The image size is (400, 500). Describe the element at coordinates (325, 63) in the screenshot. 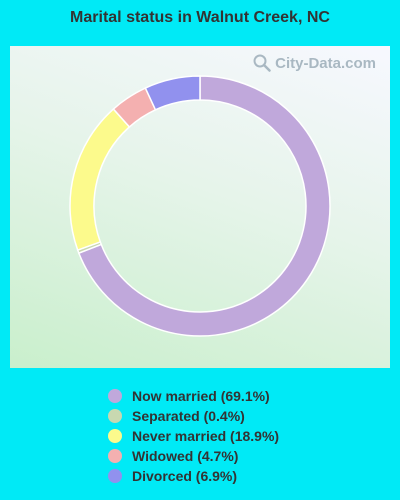

I see `watermark-text: City-Data.com` at that location.